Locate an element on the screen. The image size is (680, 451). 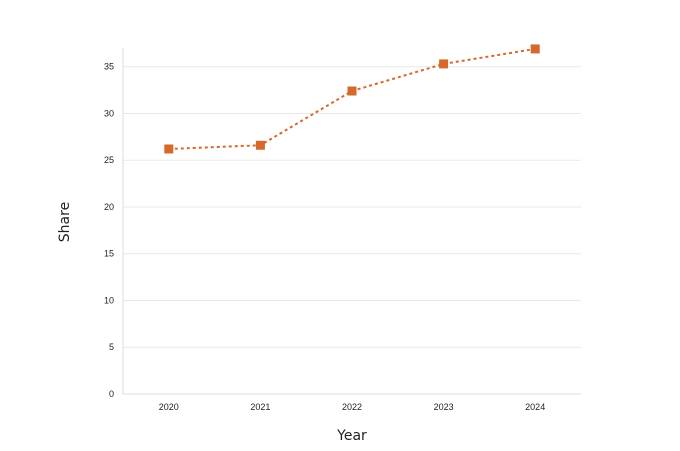
x-tick-label: 2021 is located at coordinates (260, 407).